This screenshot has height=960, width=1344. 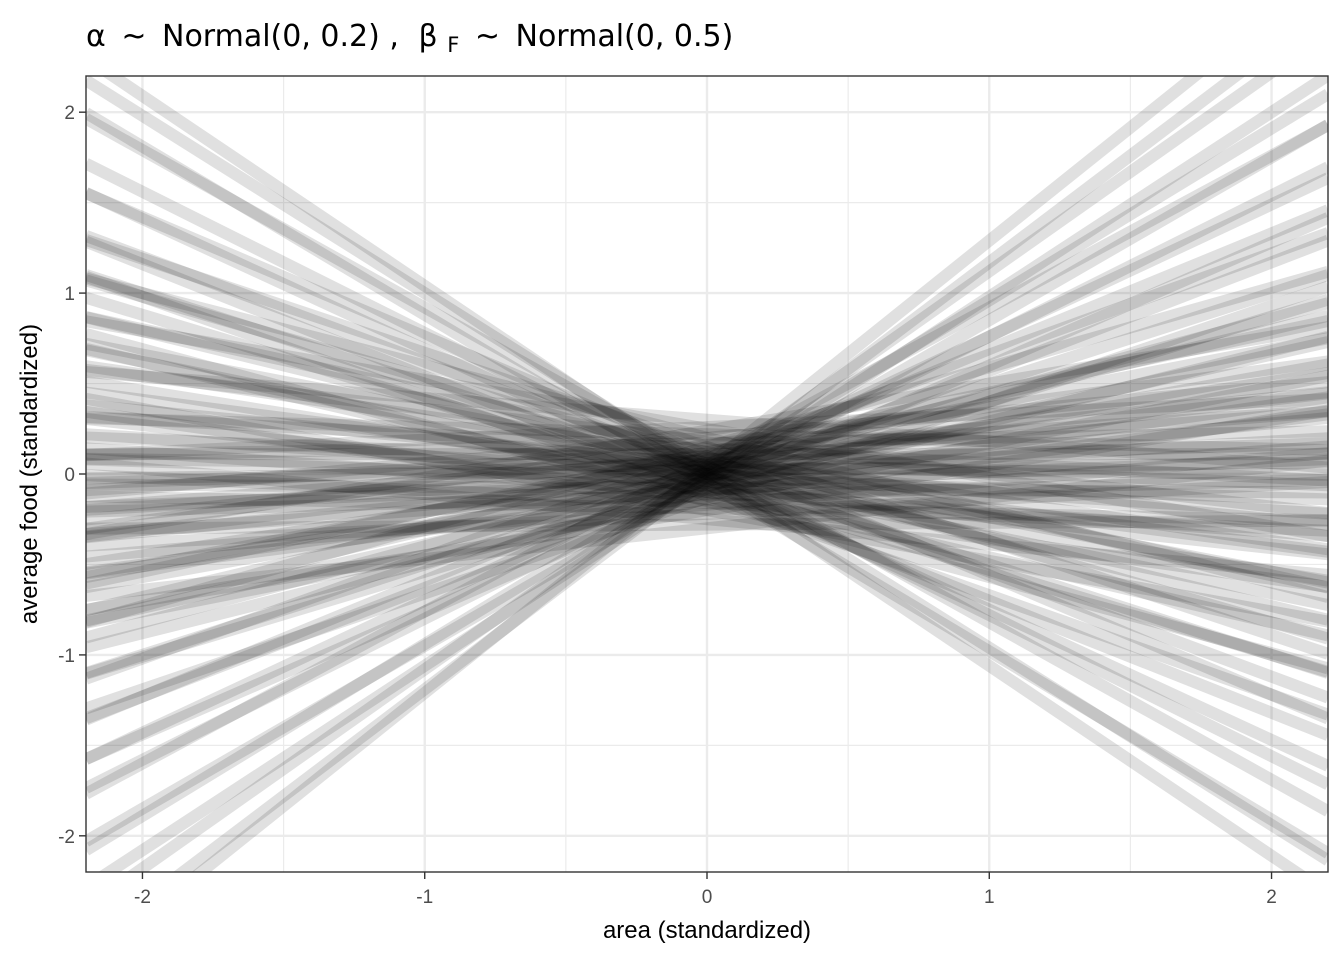 I want to click on title-beta-subscript: F, so click(x=453, y=45).